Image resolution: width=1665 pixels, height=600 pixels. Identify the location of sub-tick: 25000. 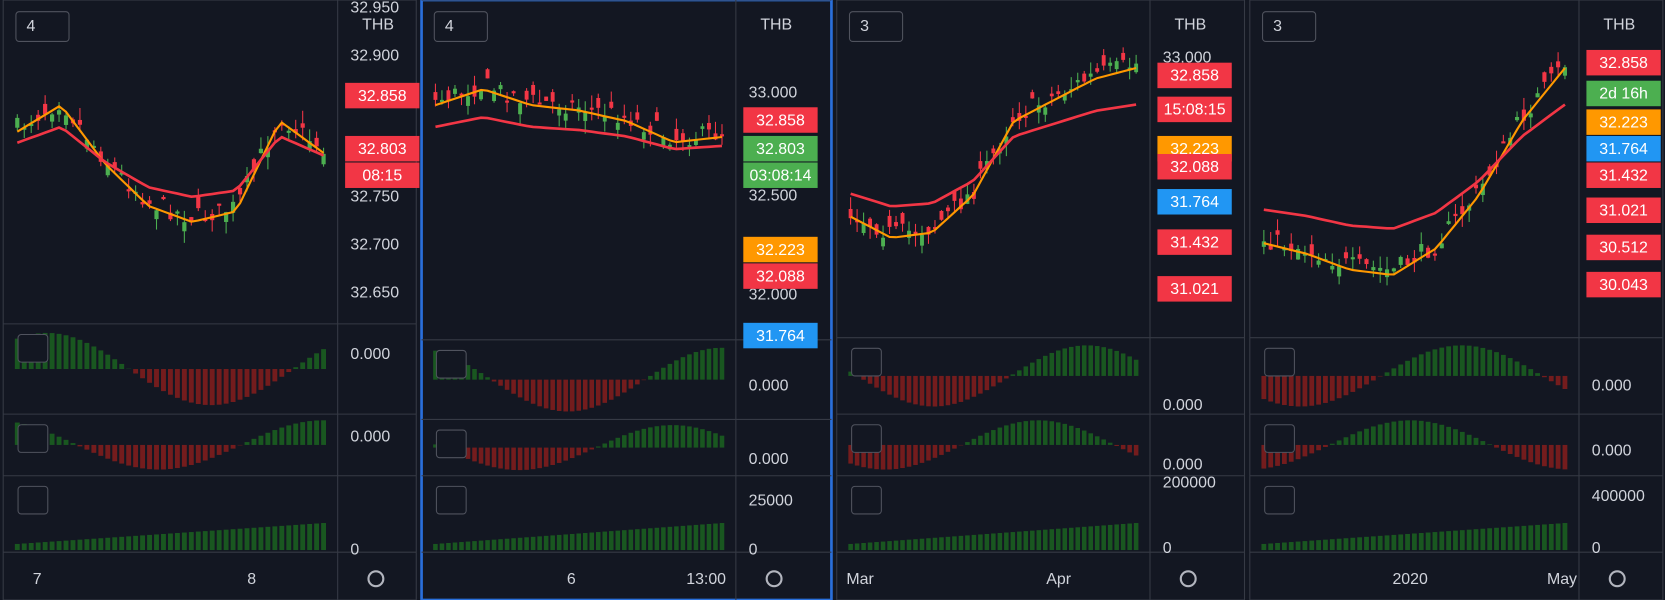
(771, 500).